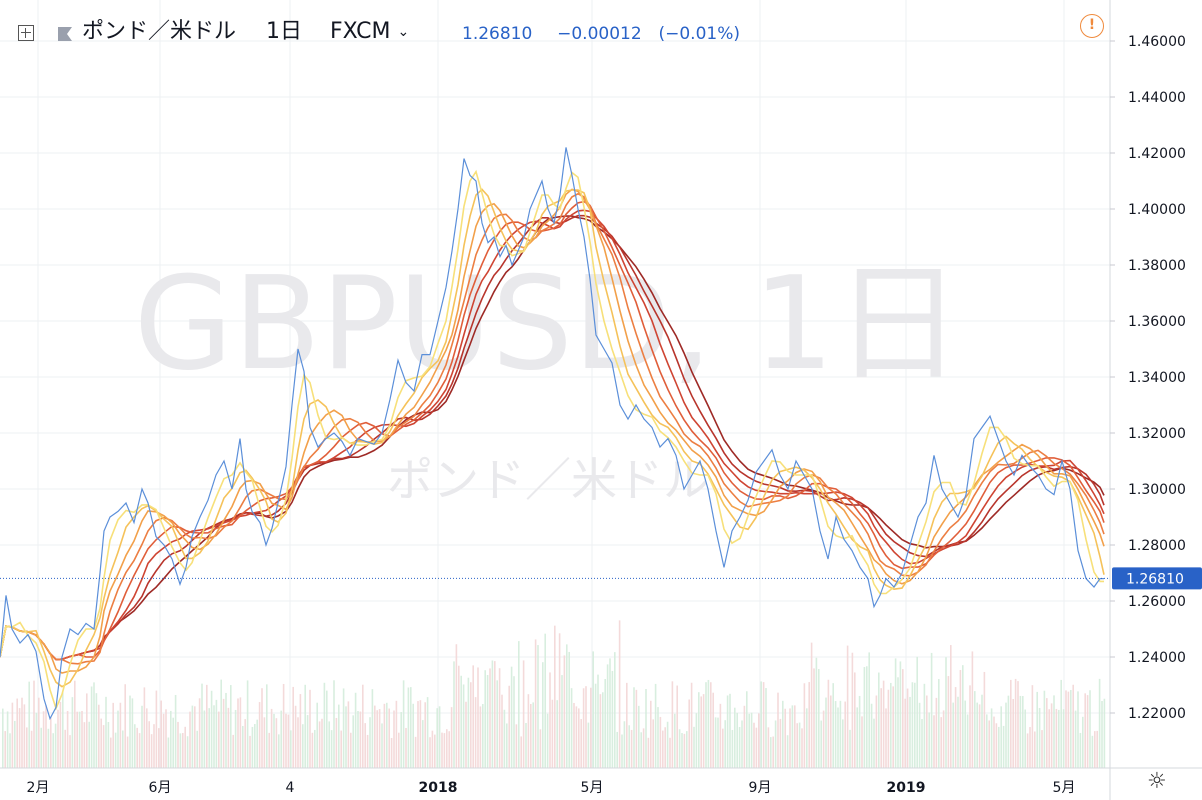 This screenshot has height=800, width=1202. I want to click on symbol-name: ポンド／米ドル, so click(159, 31).